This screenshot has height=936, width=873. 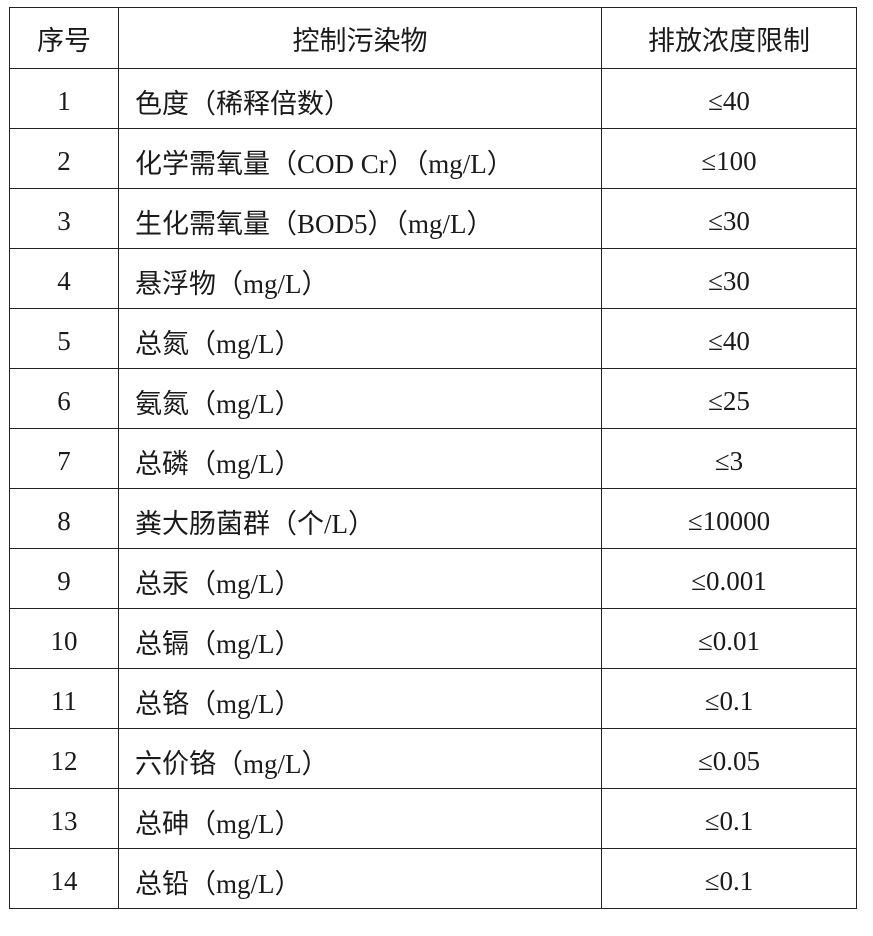 What do you see at coordinates (64, 101) in the screenshot?
I see `row-number: 1` at bounding box center [64, 101].